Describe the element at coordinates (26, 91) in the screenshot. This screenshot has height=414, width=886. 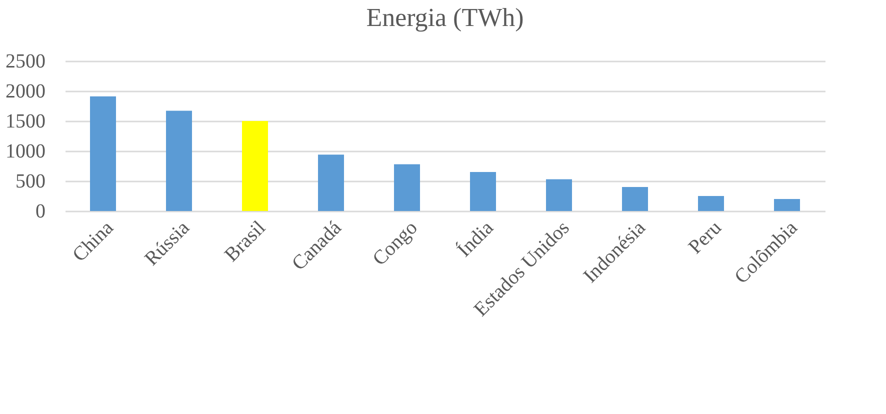
I see `y-tick-label: 2000` at that location.